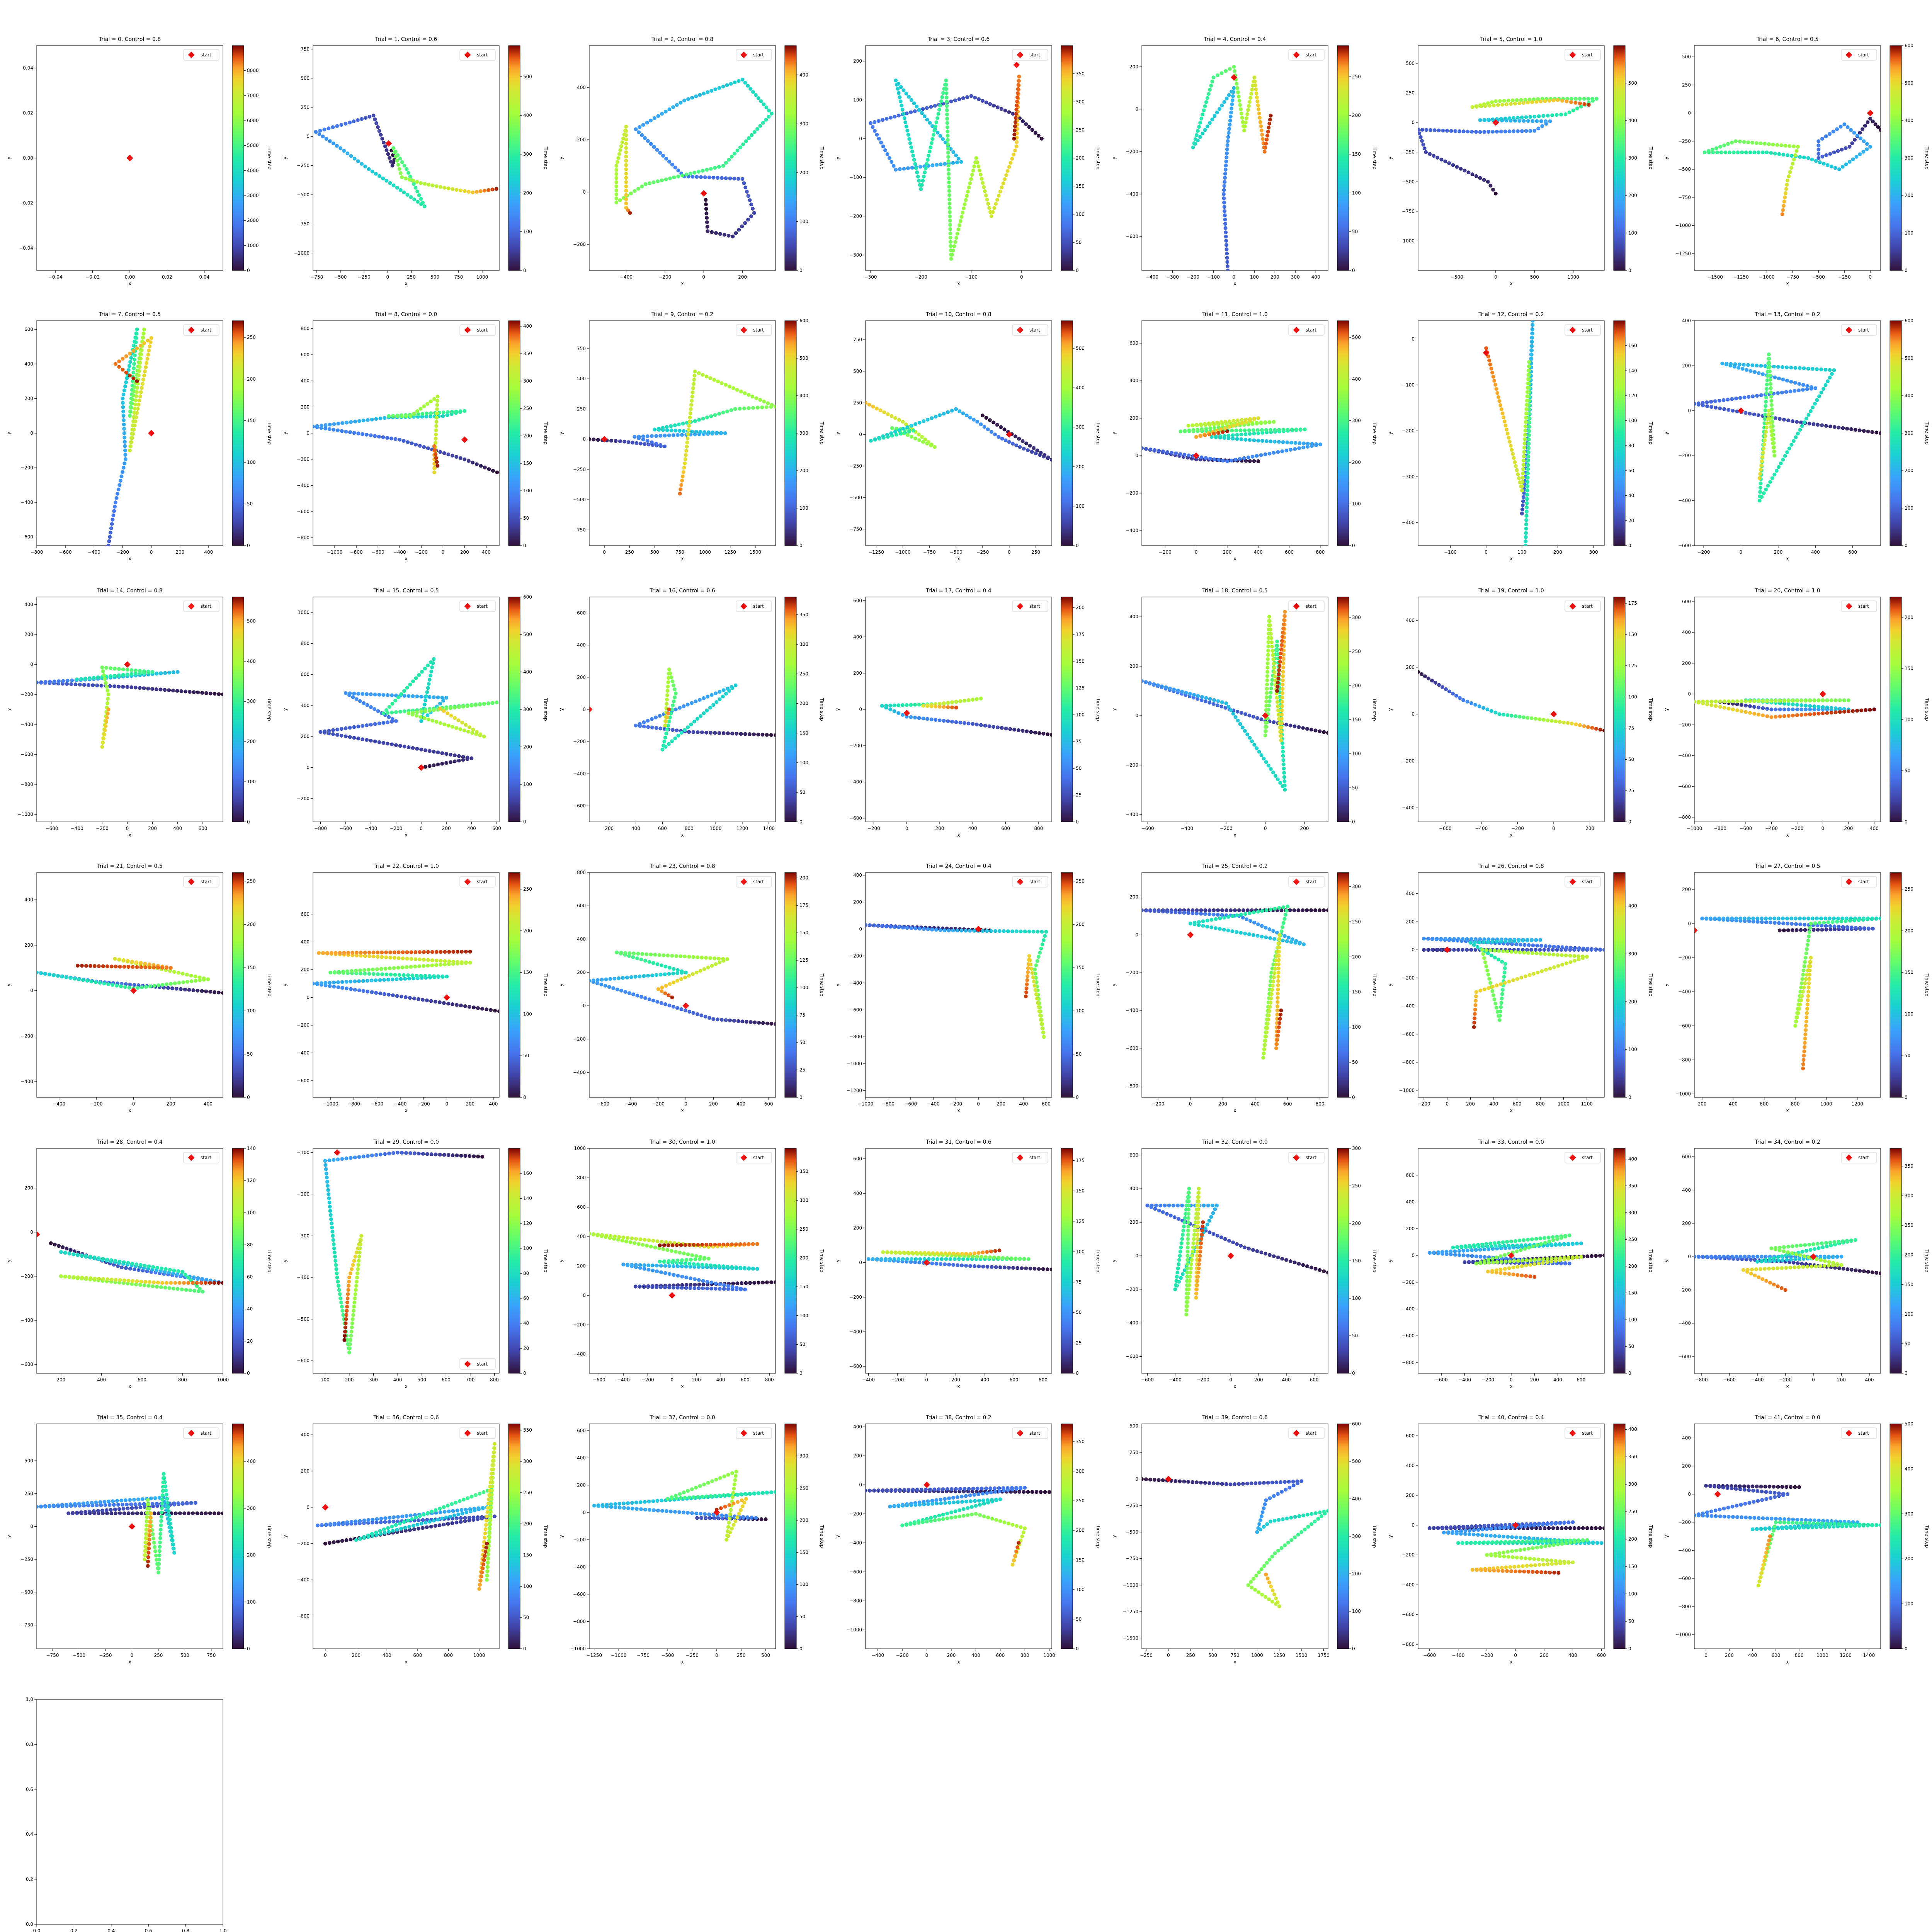  What do you see at coordinates (1896, 709) in the screenshot?
I see `colorbar` at bounding box center [1896, 709].